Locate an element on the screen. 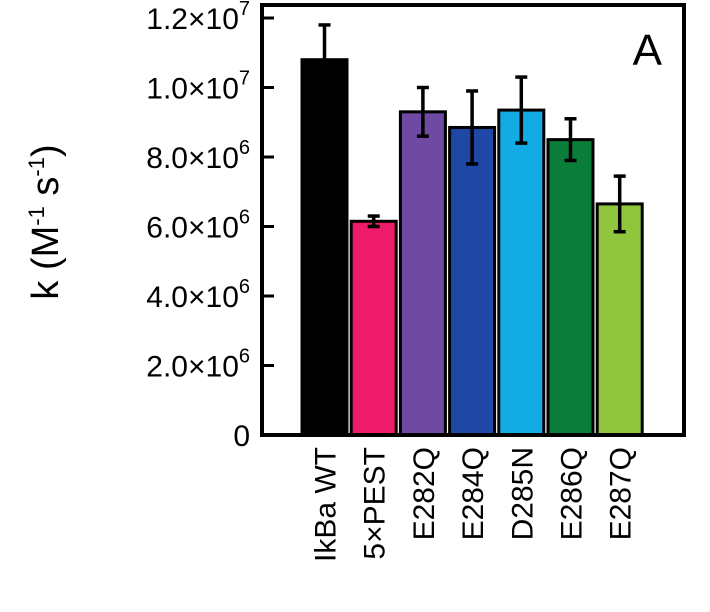  y-axis-title-suffix: ) is located at coordinates (46, 150).